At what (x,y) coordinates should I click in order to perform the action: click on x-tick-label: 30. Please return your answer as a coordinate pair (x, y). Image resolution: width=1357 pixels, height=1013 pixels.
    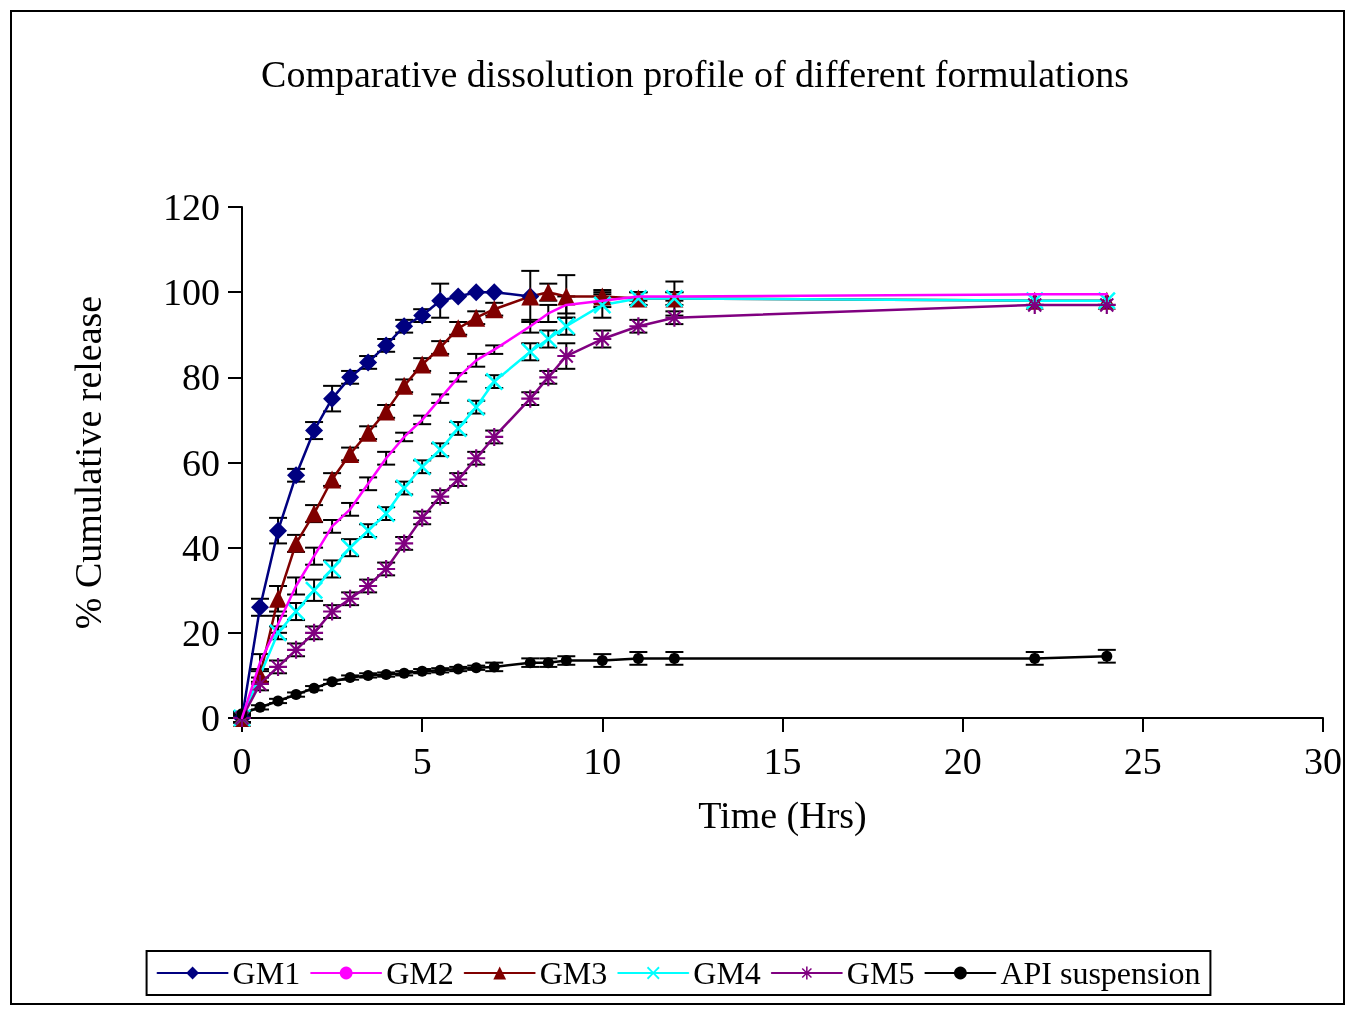
    Looking at the image, I should click on (1323, 761).